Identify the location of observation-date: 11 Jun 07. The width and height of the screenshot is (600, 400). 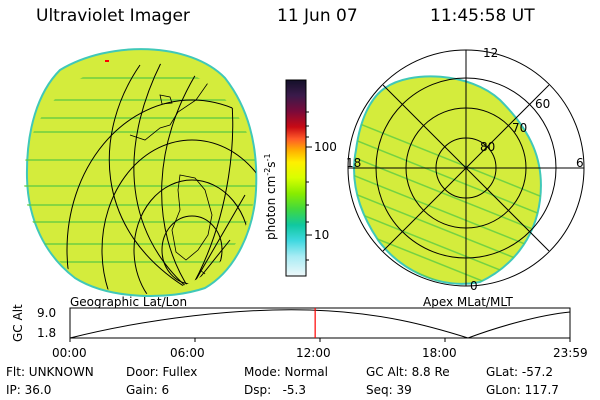
(317, 16).